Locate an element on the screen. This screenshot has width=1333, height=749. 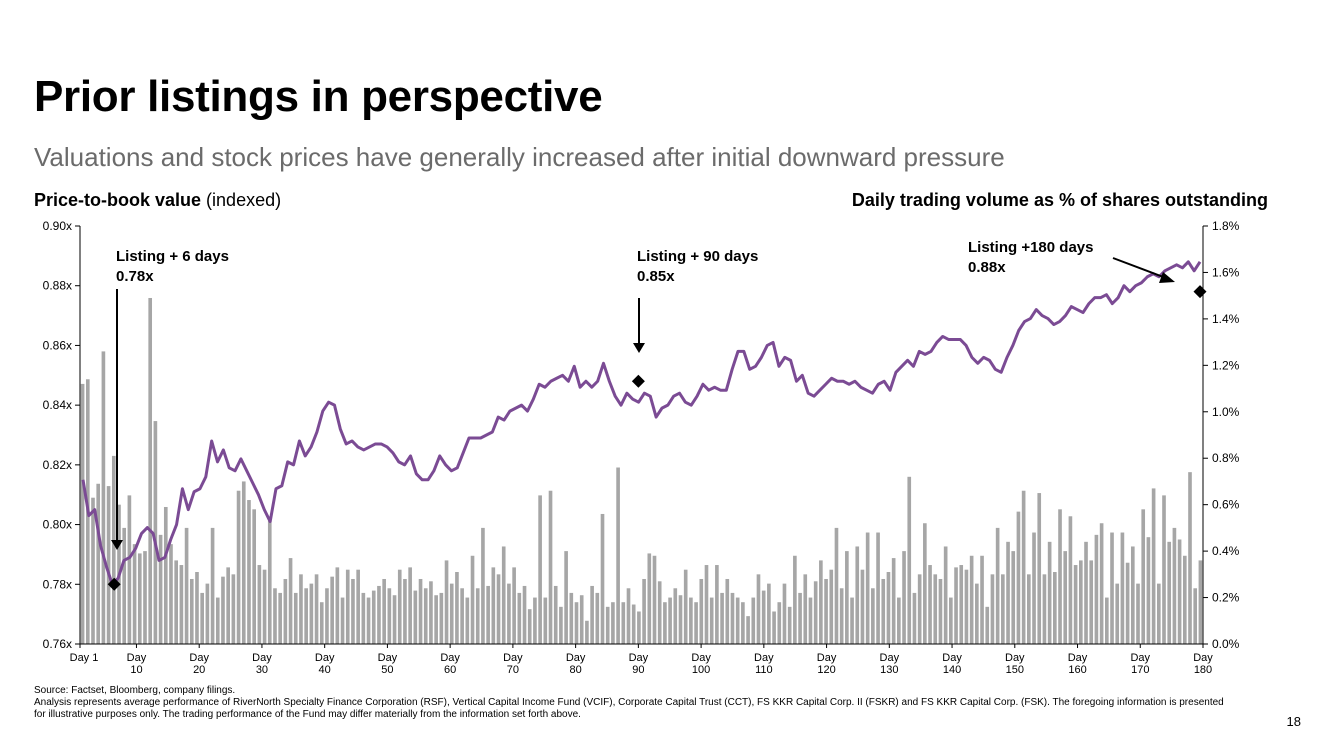
x-axis-tick-label: 10 is located at coordinates (136, 670).